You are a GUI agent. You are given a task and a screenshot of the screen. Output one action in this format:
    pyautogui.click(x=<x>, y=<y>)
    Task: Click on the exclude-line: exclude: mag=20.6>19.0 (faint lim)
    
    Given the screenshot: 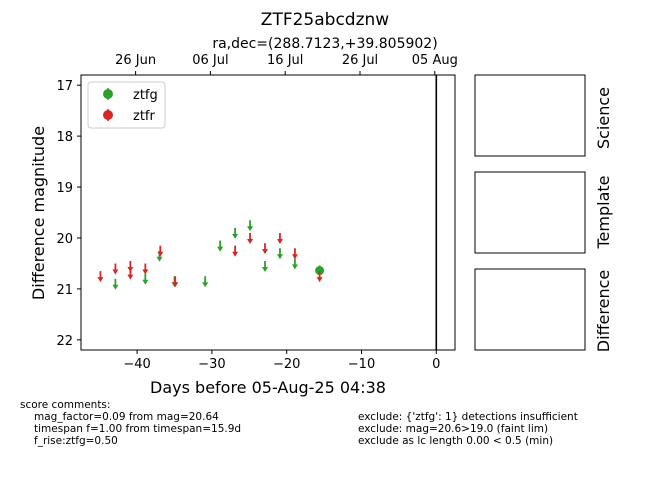 What is the action you would take?
    pyautogui.click(x=453, y=429)
    